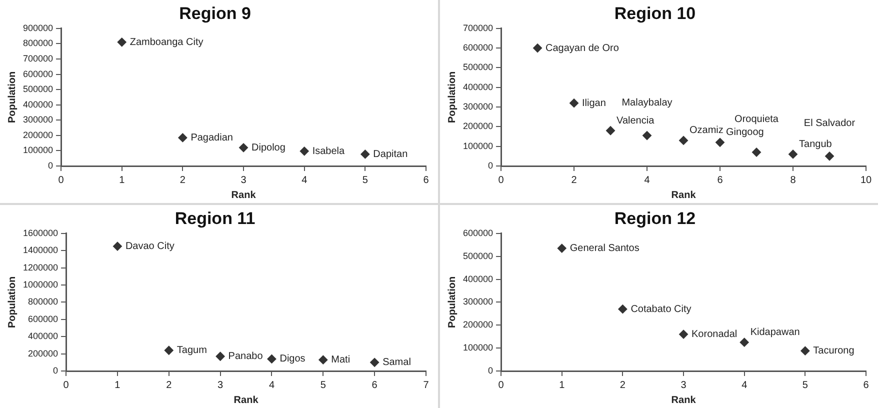  What do you see at coordinates (149, 246) in the screenshot?
I see `annotation: Davao City` at bounding box center [149, 246].